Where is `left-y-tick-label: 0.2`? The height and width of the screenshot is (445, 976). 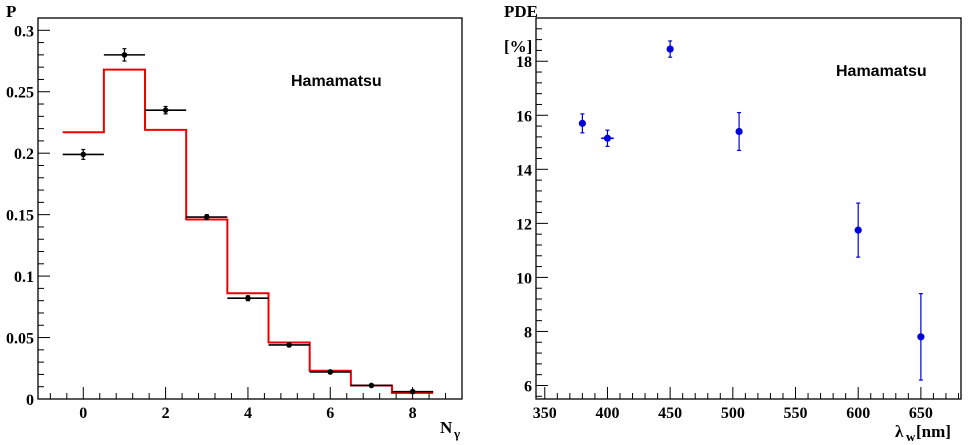
left-y-tick-label: 0.2 is located at coordinates (24, 154).